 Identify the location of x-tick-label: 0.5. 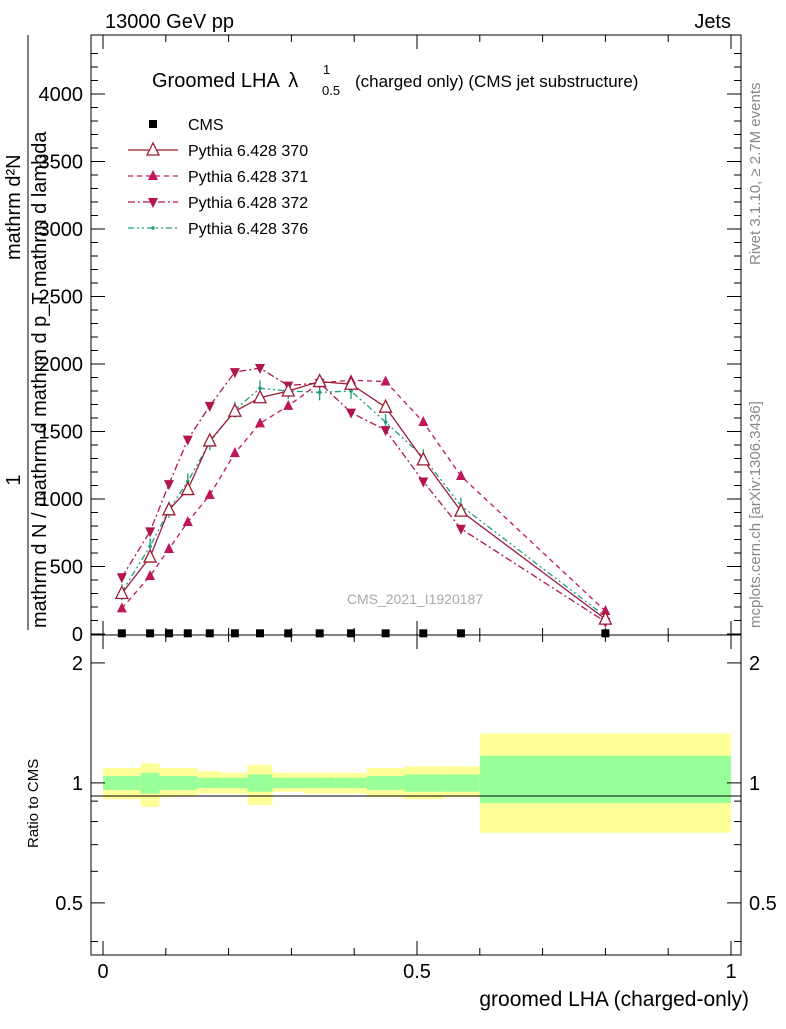
(417, 972).